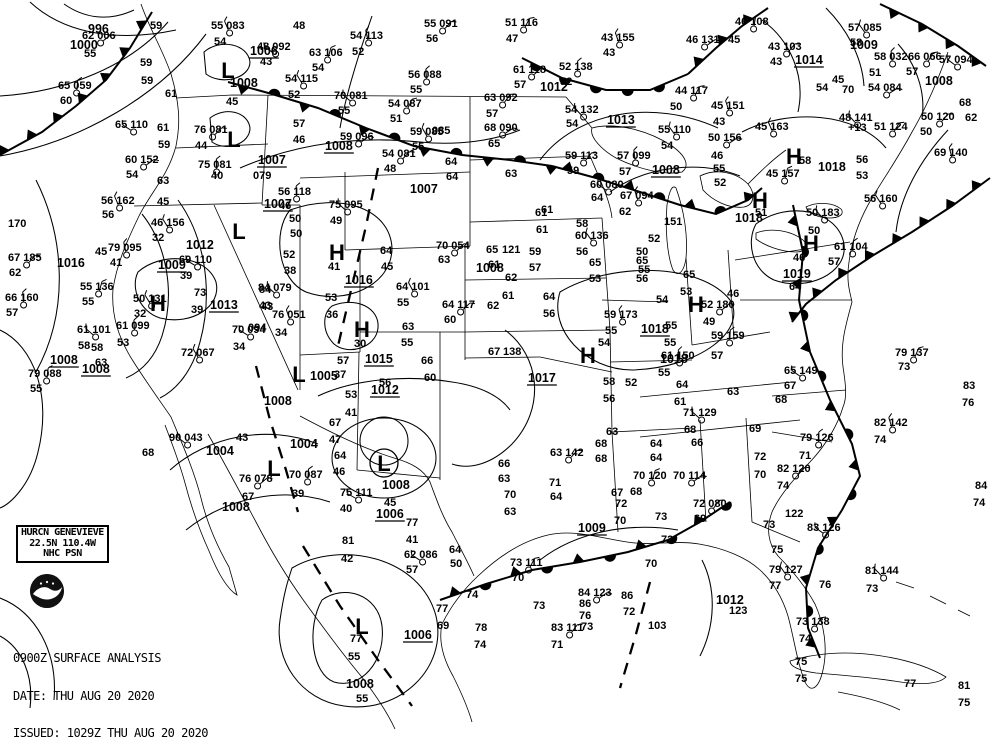  What do you see at coordinates (348, 541) in the screenshot?
I see `station-plot-value: 81` at bounding box center [348, 541].